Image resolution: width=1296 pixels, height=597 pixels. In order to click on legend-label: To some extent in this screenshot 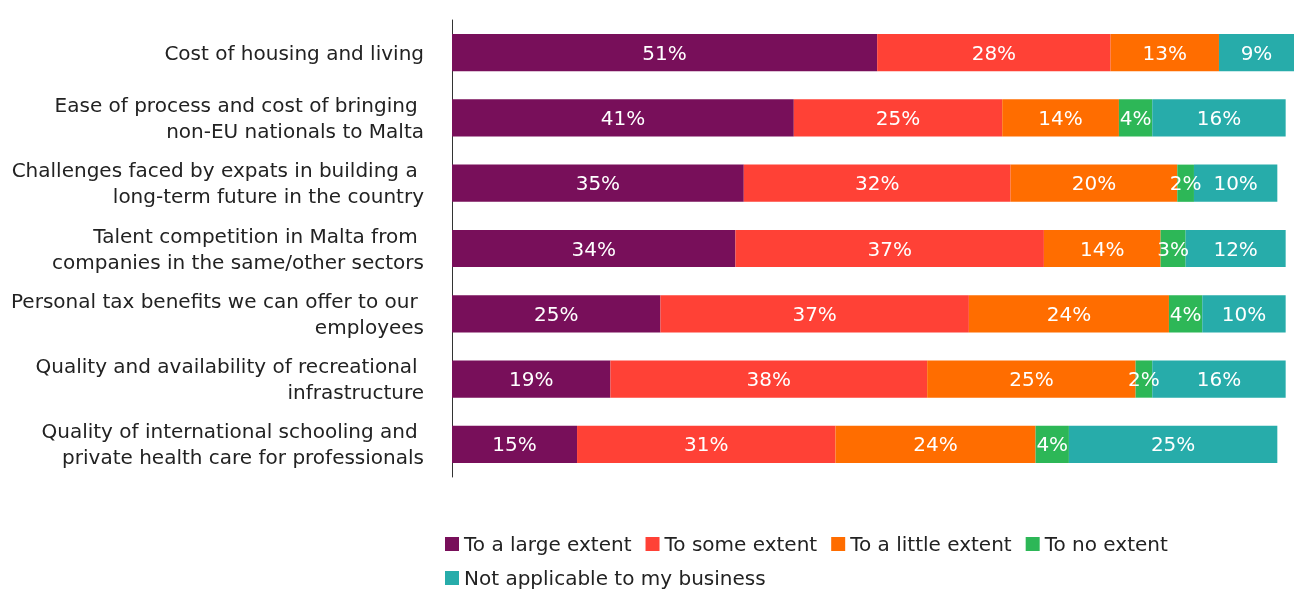, I will do `click(740, 544)`.